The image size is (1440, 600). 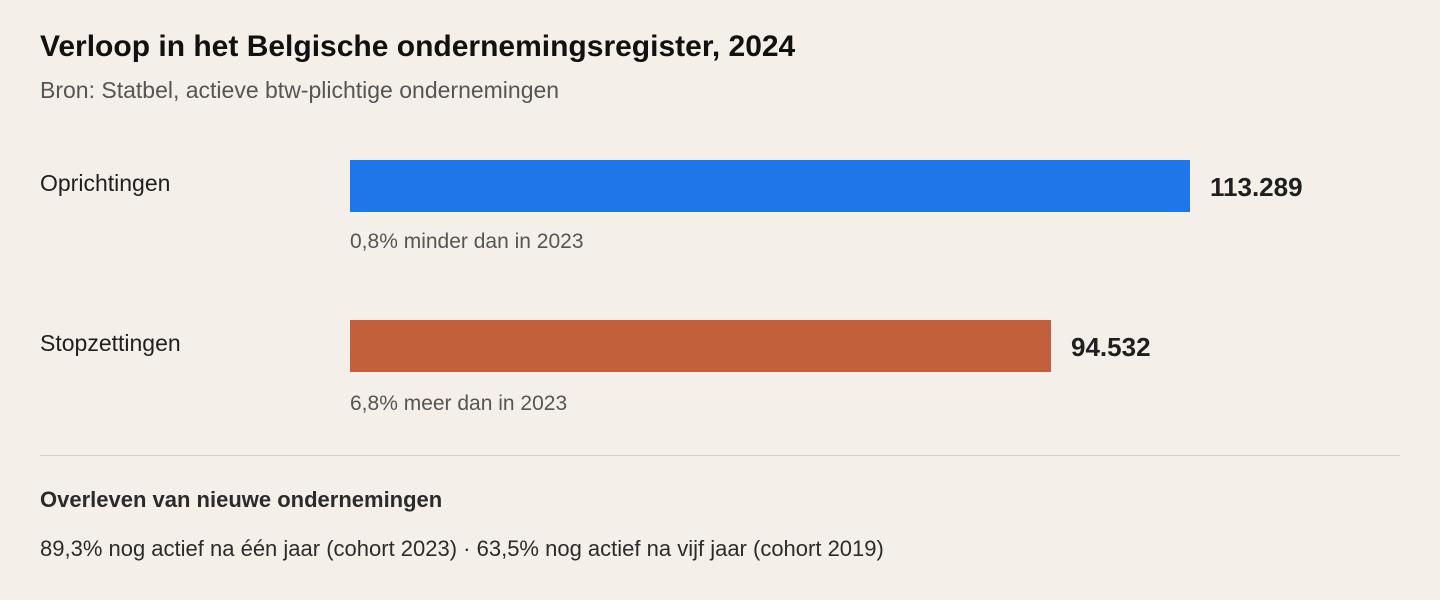 What do you see at coordinates (105, 183) in the screenshot?
I see `category-label-oprichtingen: Oprichtingen` at bounding box center [105, 183].